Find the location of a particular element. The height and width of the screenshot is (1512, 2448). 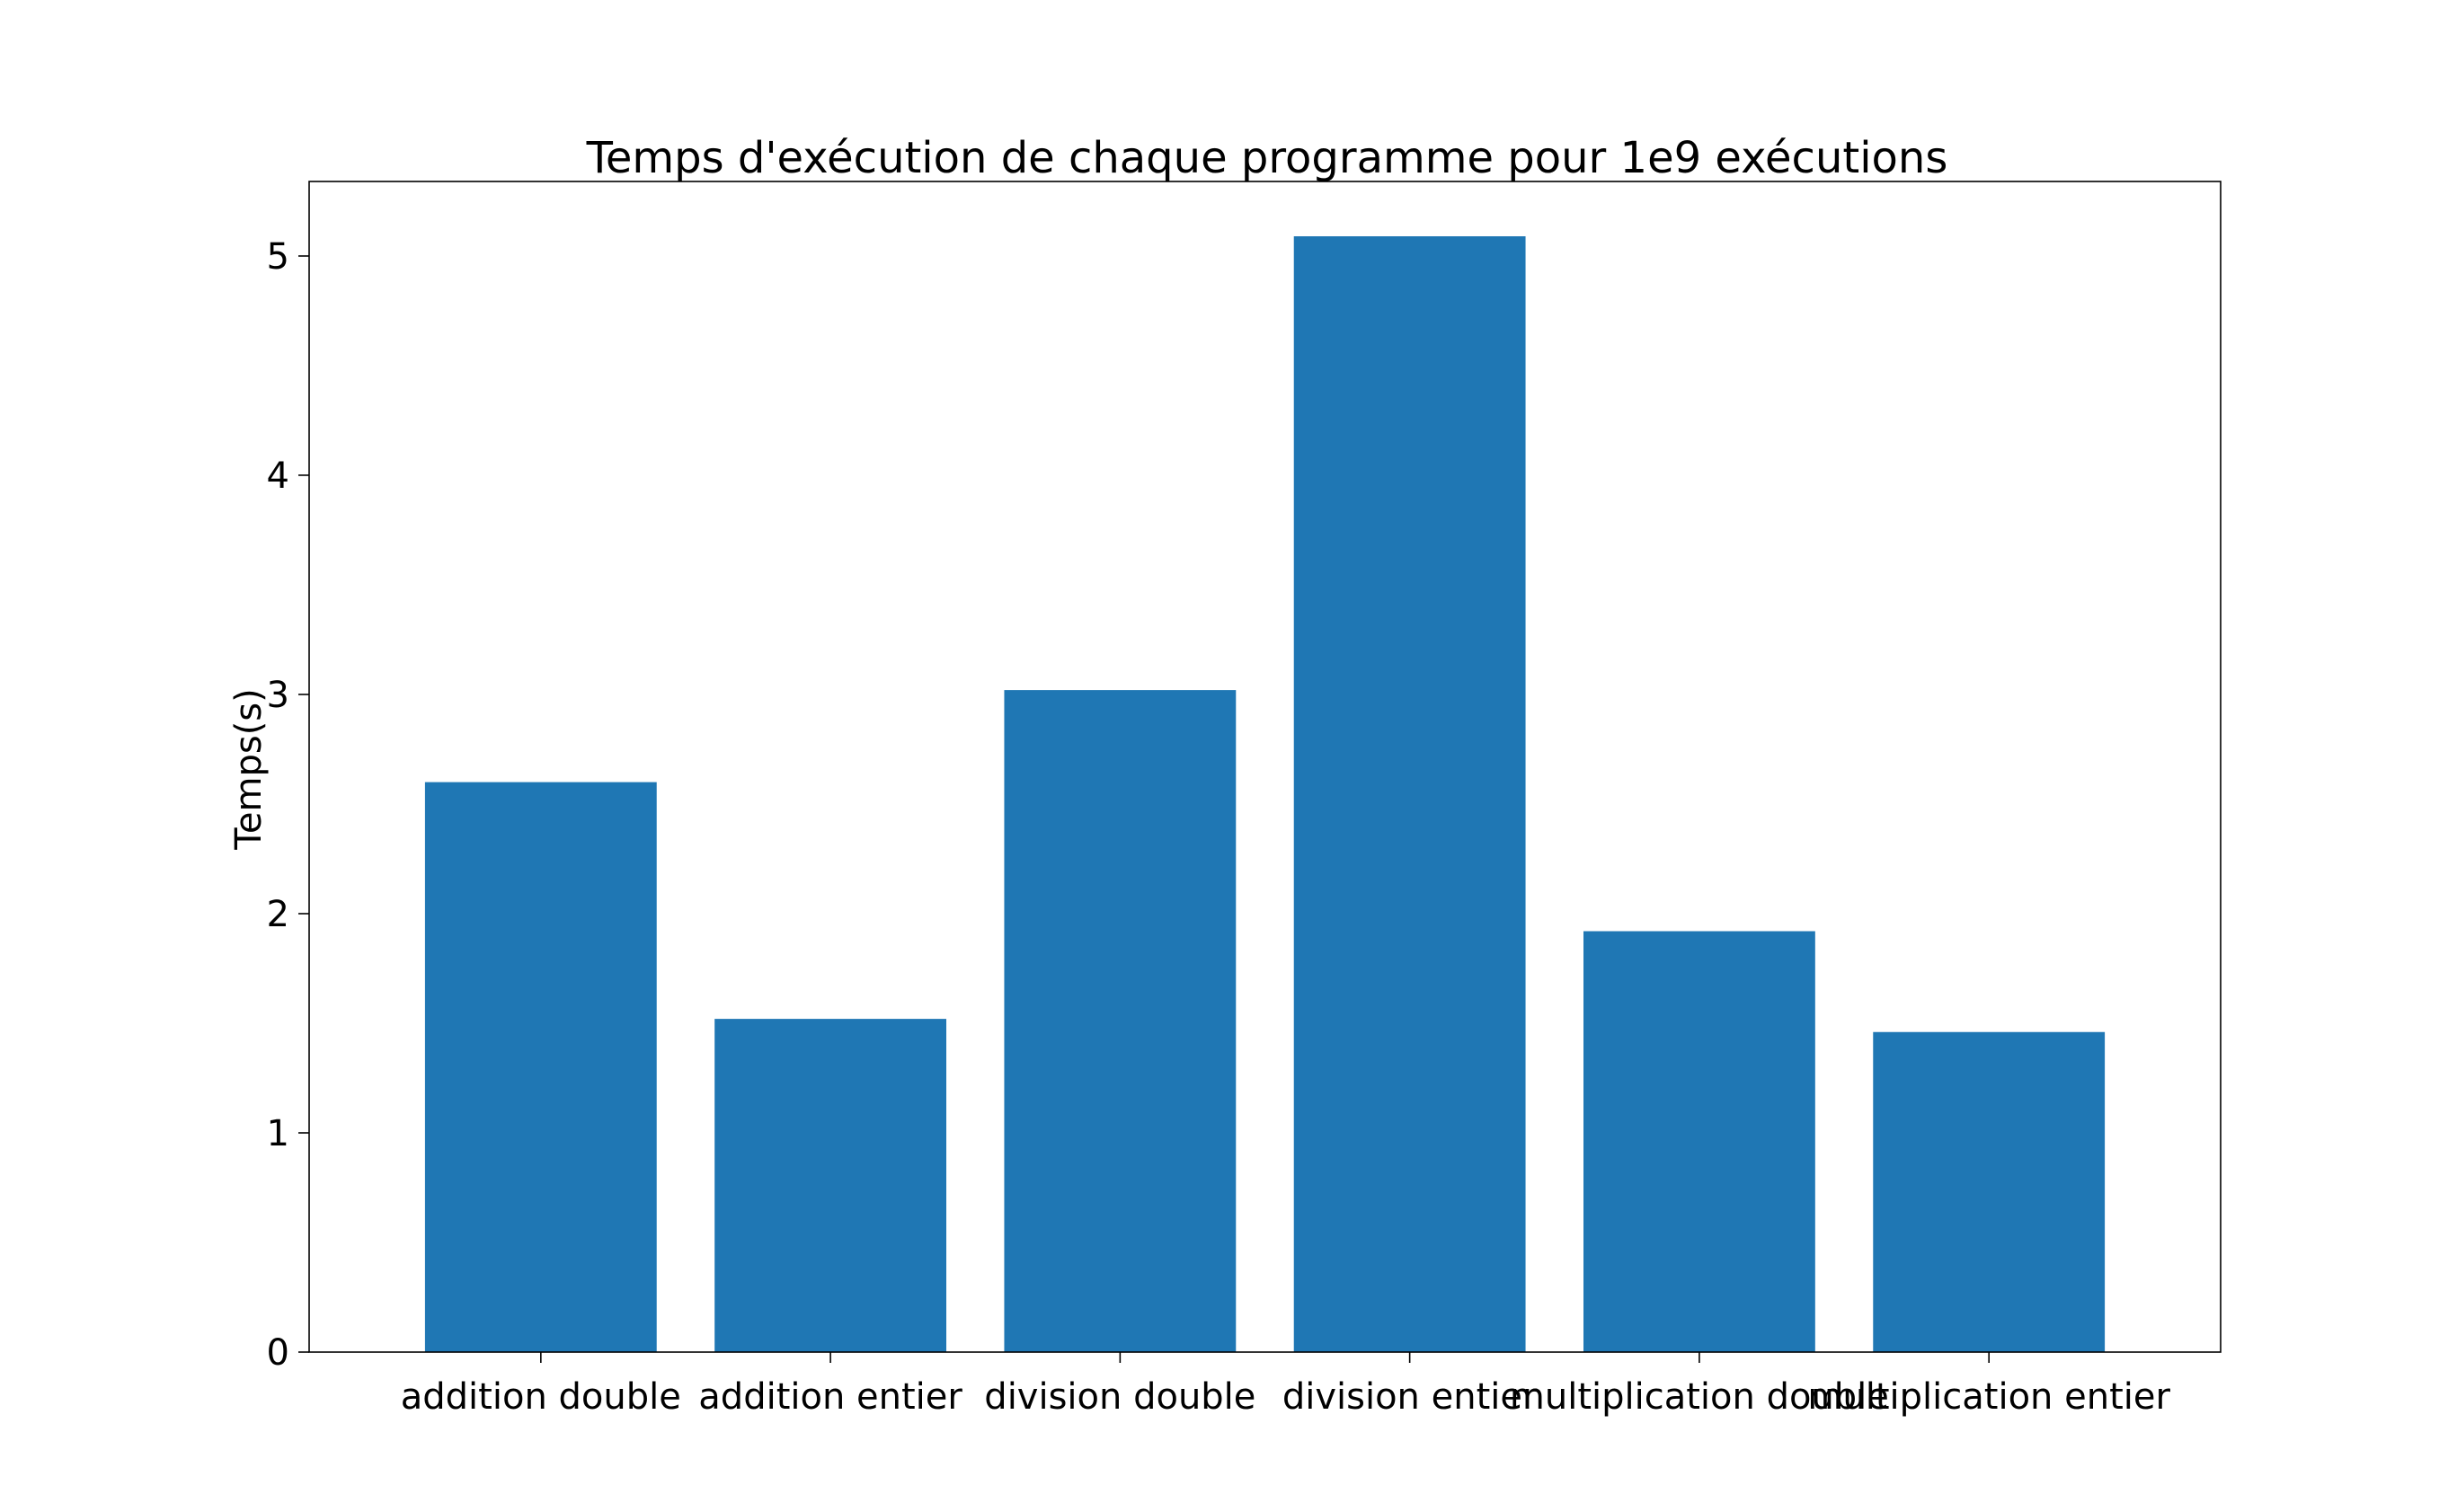

y-tick-label: 1 is located at coordinates (278, 1134).